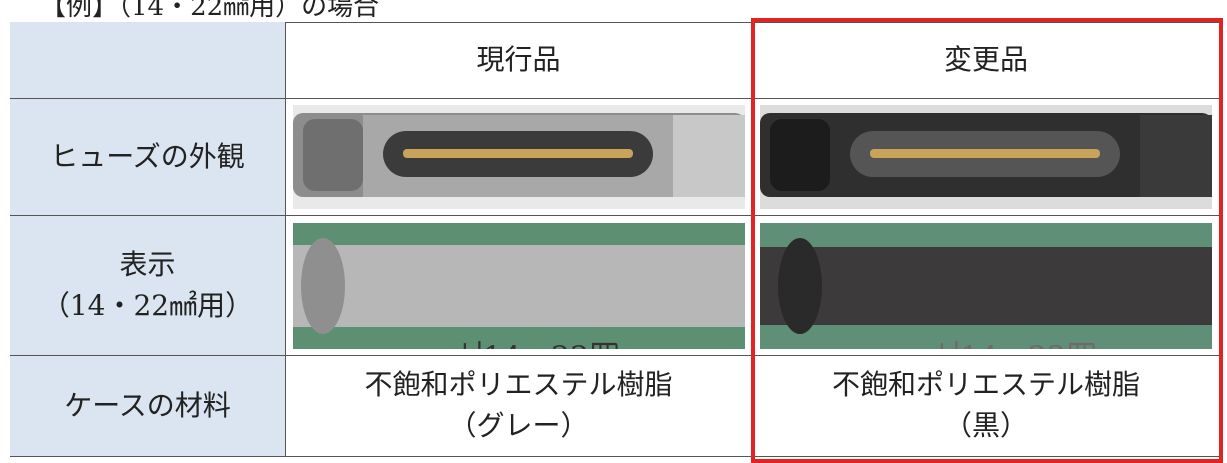 The height and width of the screenshot is (463, 1227). I want to click on row-label-cell: 表示 （14・22㎟用）, so click(148, 286).